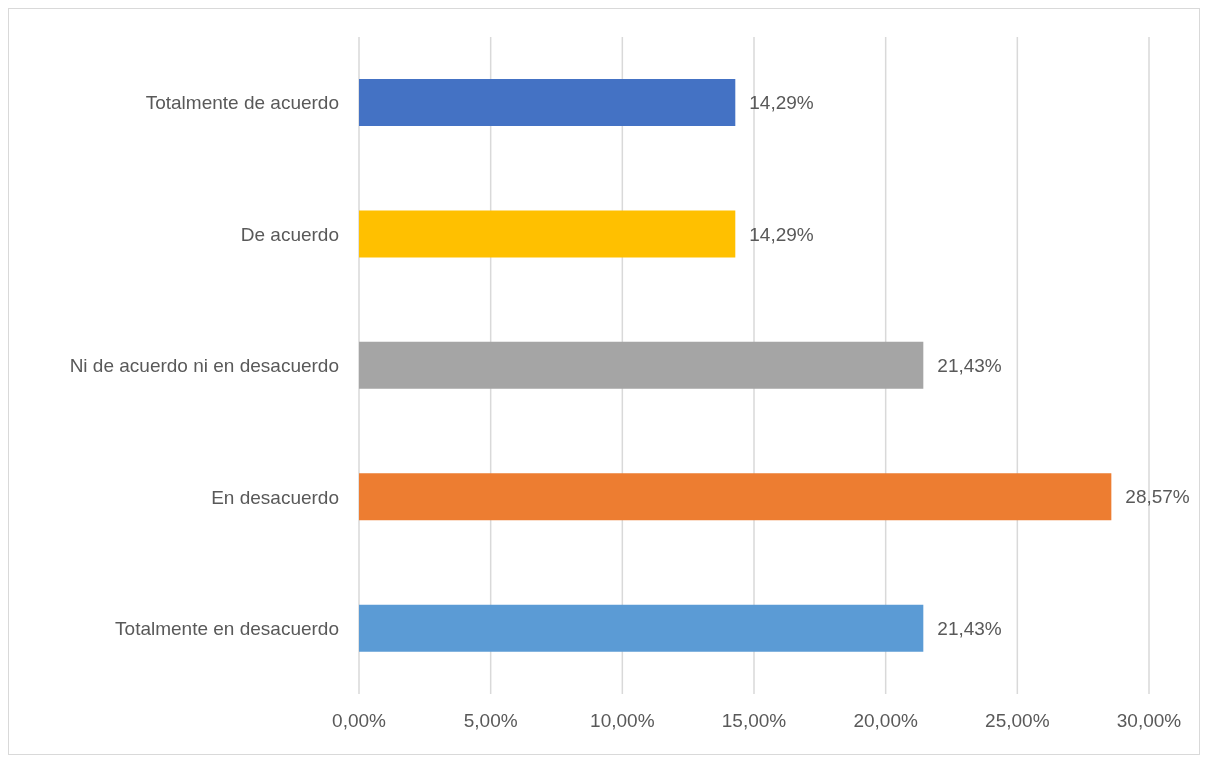 Image resolution: width=1208 pixels, height=765 pixels. I want to click on data-label: 28,57%, so click(1157, 497).